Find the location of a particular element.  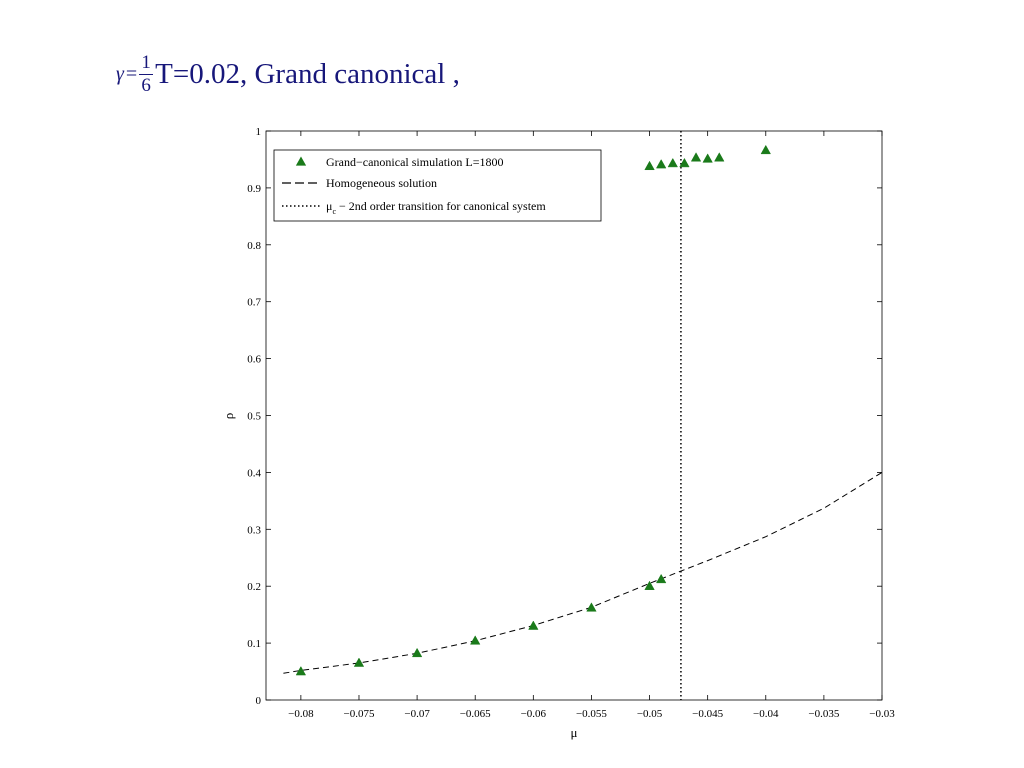

legend-label-homogeneous: Homogeneous solution is located at coordinates (381, 183).